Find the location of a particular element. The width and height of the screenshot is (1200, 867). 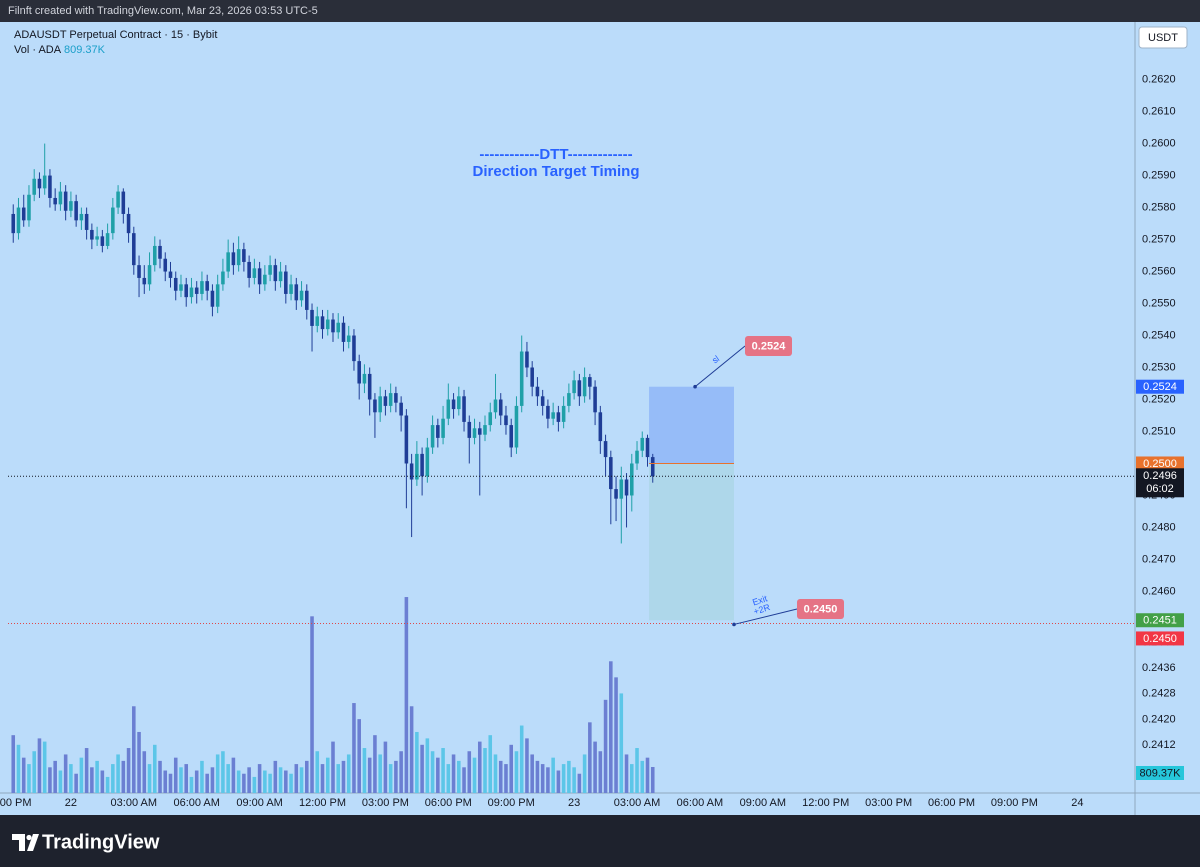

entry-price-label: 0.2500 is located at coordinates (1160, 464).